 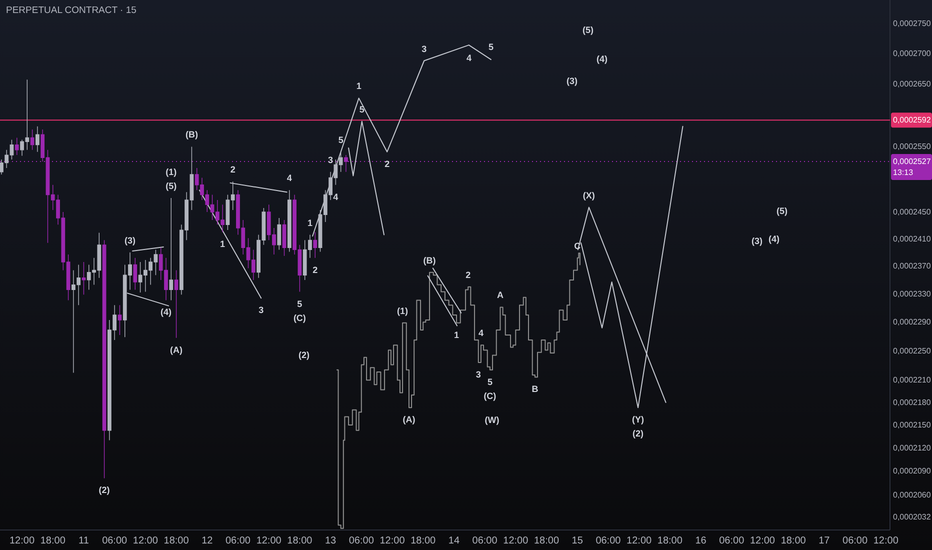 What do you see at coordinates (500, 295) in the screenshot?
I see `annotation: A` at bounding box center [500, 295].